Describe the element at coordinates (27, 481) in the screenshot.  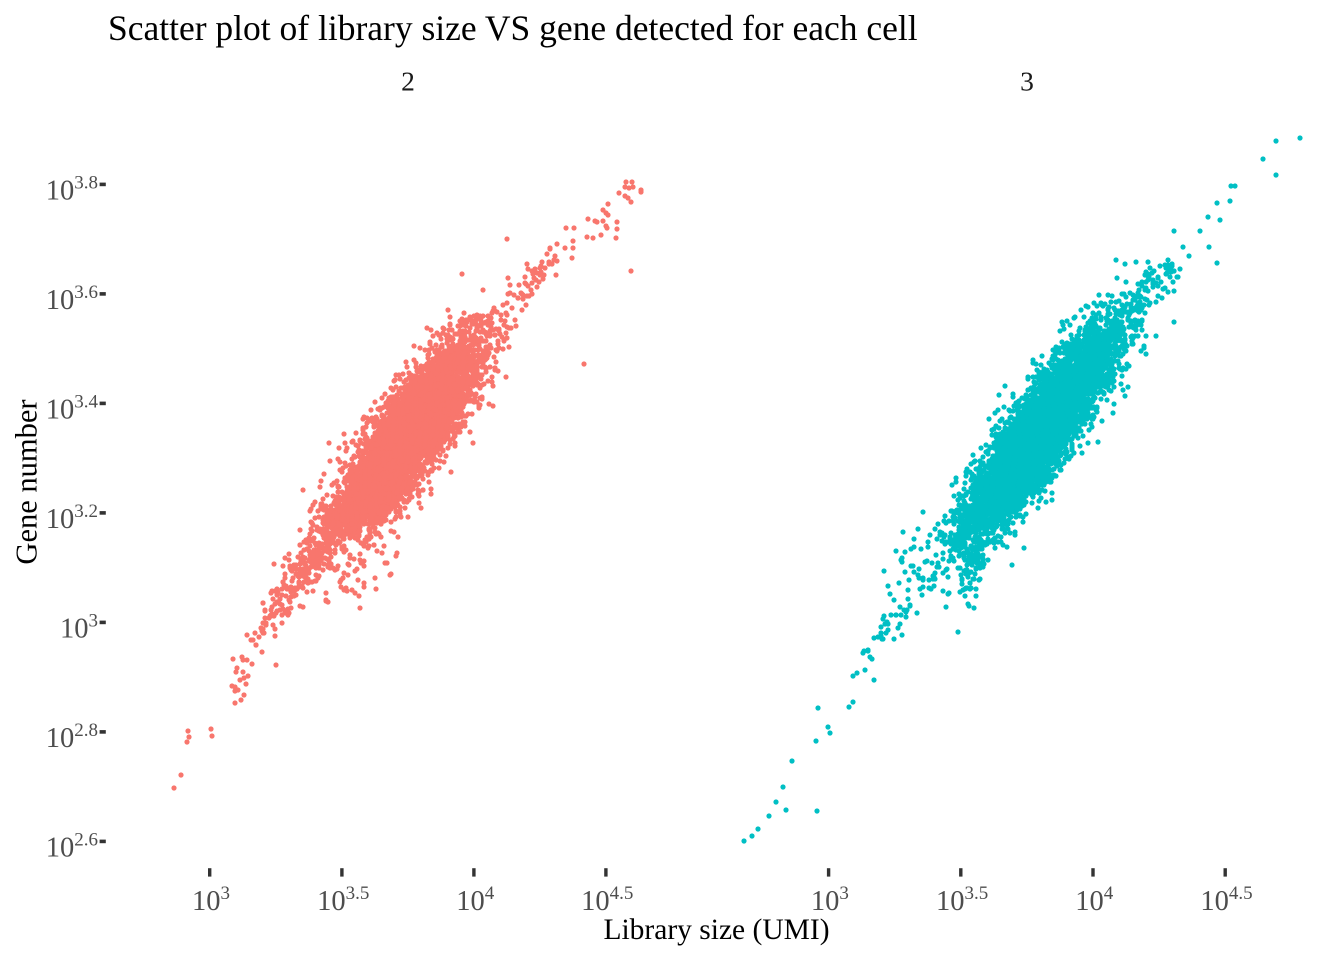
I see `svg-text: Gene number` at that location.